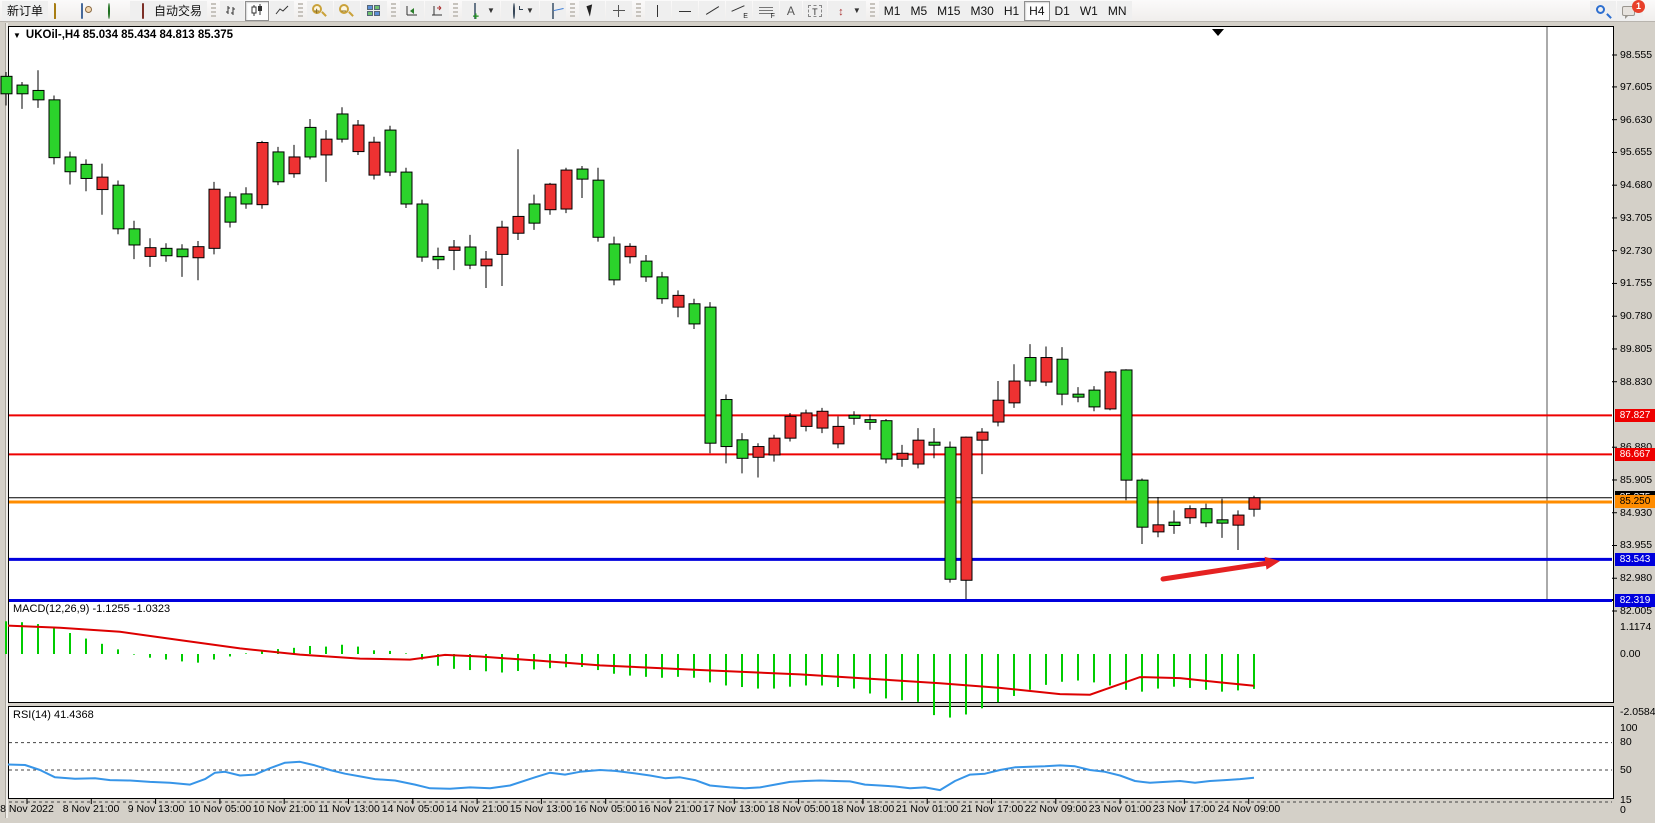  Describe the element at coordinates (1636, 316) in the screenshot. I see `price-tick-label: 90.780` at that location.